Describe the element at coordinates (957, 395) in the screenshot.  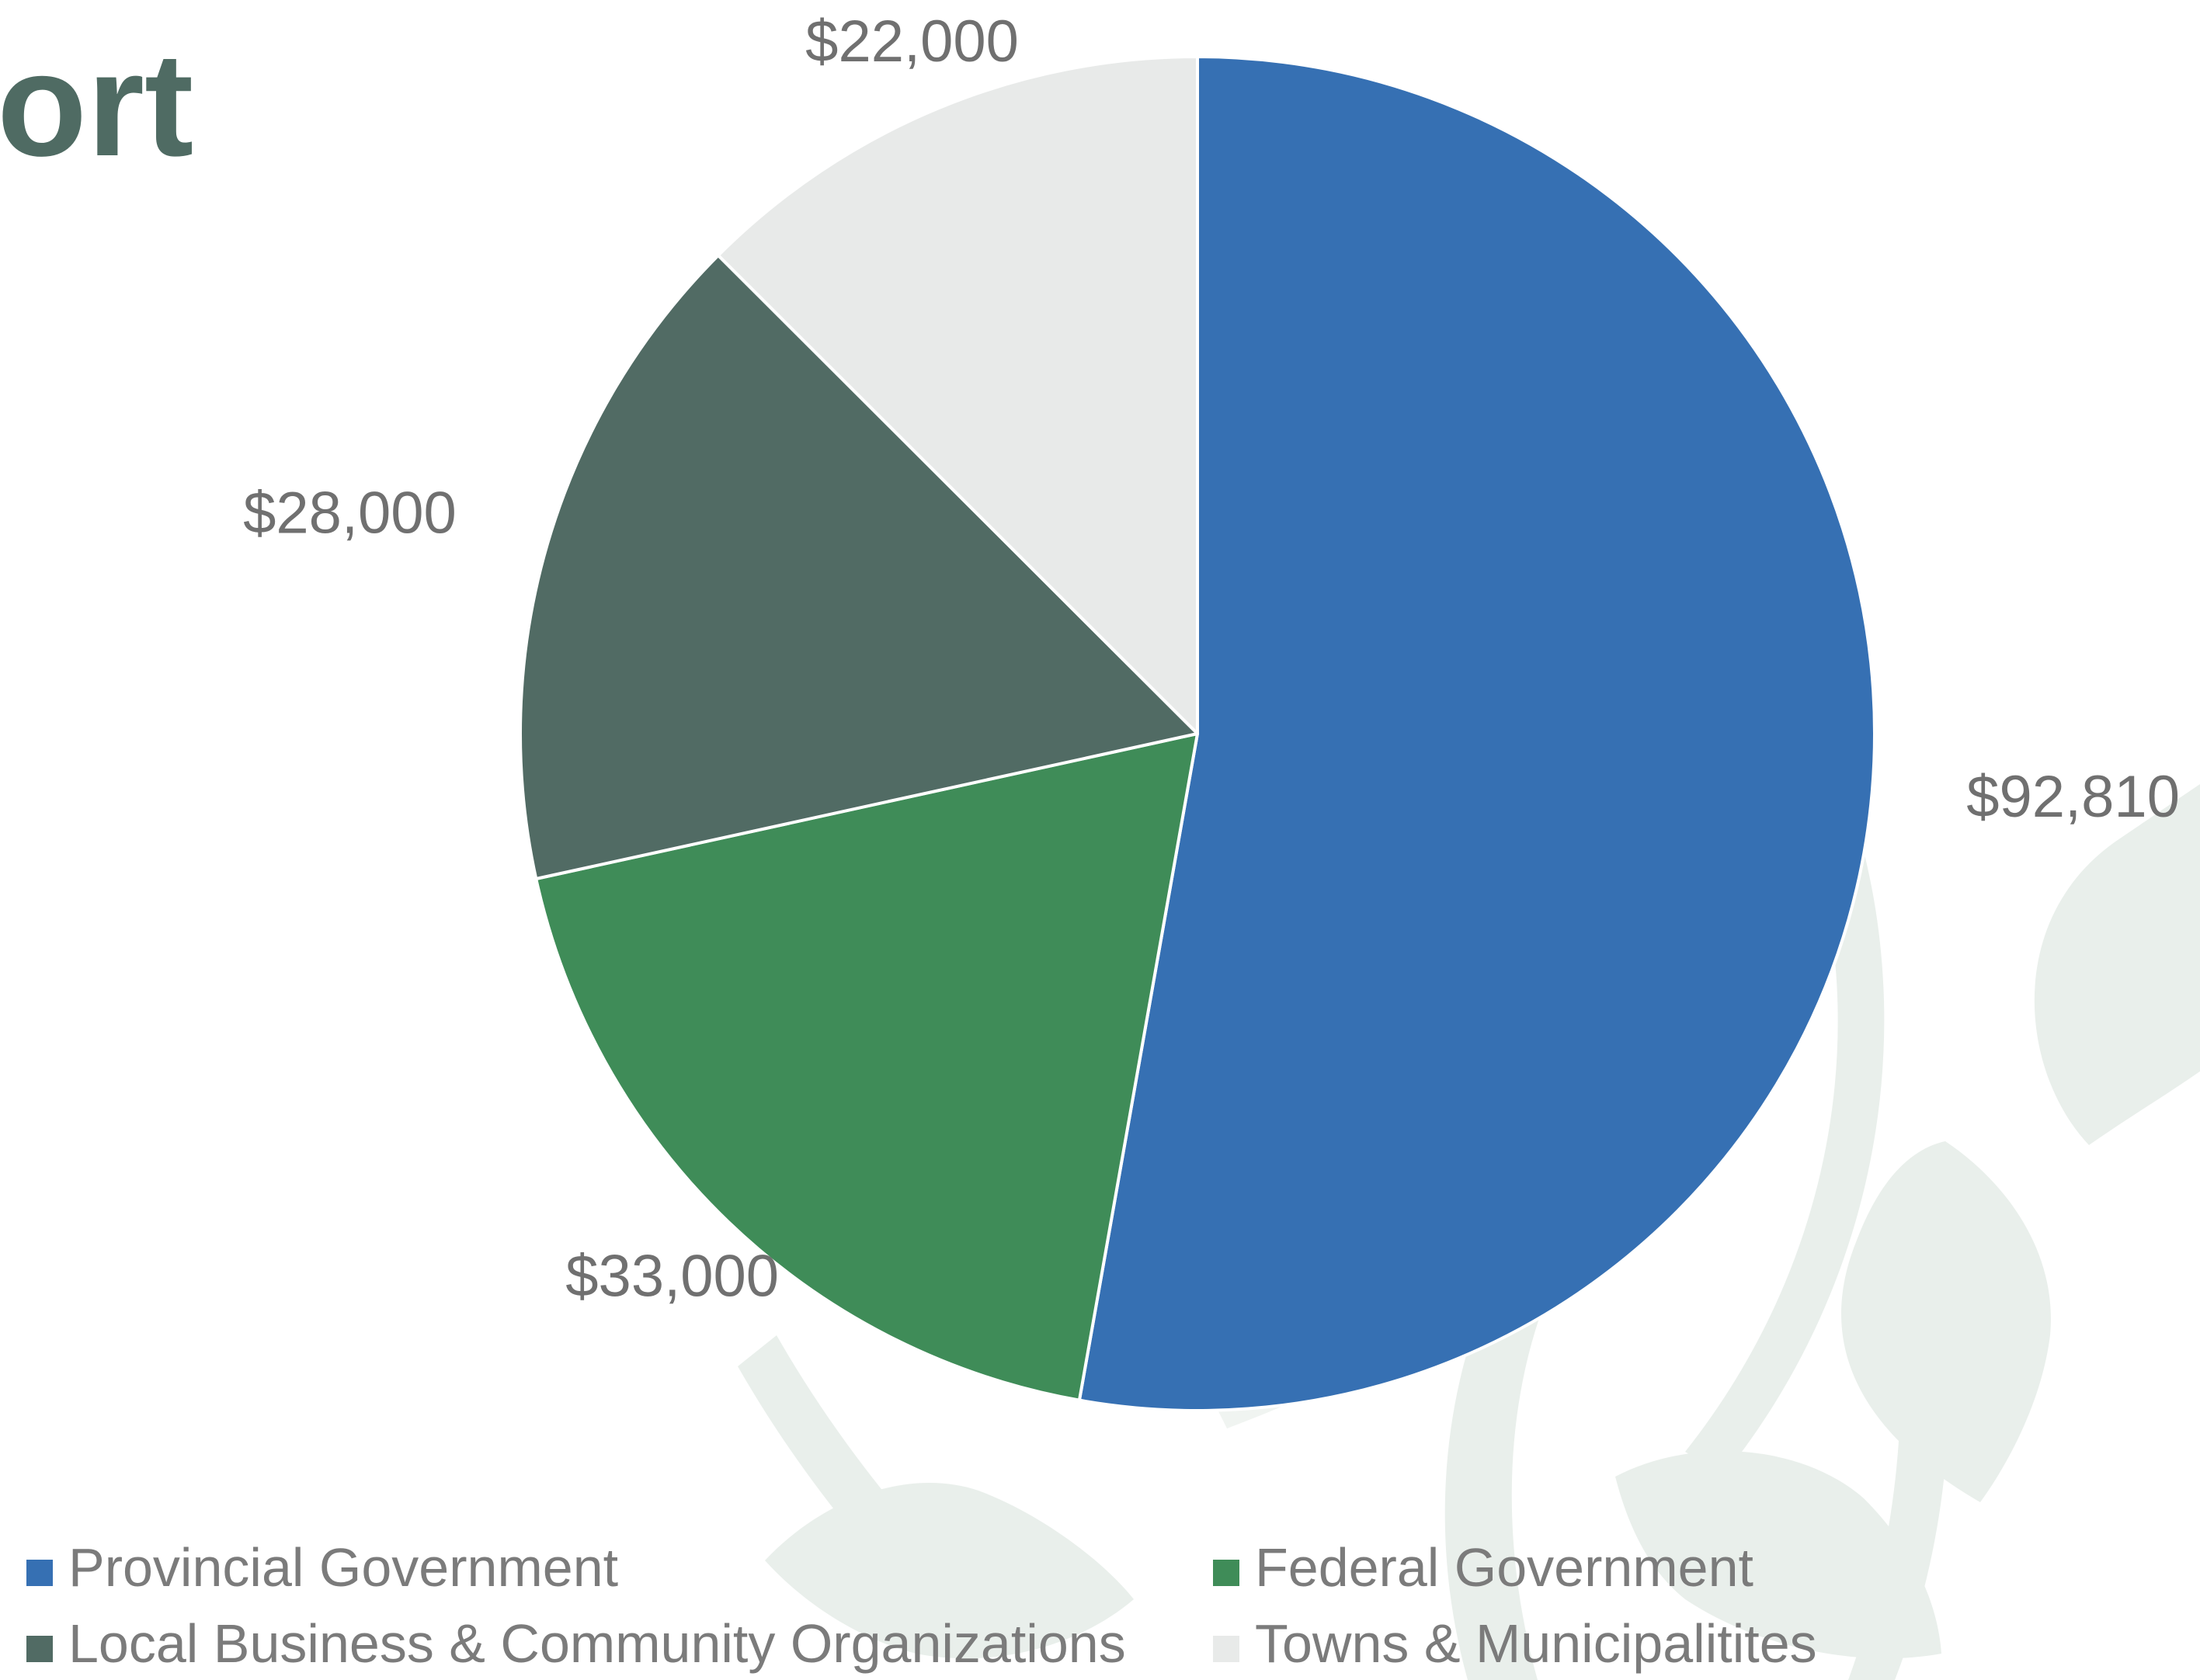
I see `pie-slice-towns-and-municipalitites` at that location.